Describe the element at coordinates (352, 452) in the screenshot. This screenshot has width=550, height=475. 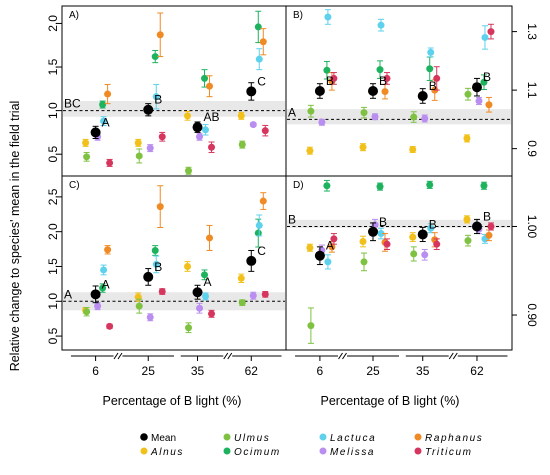
I see `legend-label: Melissa` at that location.